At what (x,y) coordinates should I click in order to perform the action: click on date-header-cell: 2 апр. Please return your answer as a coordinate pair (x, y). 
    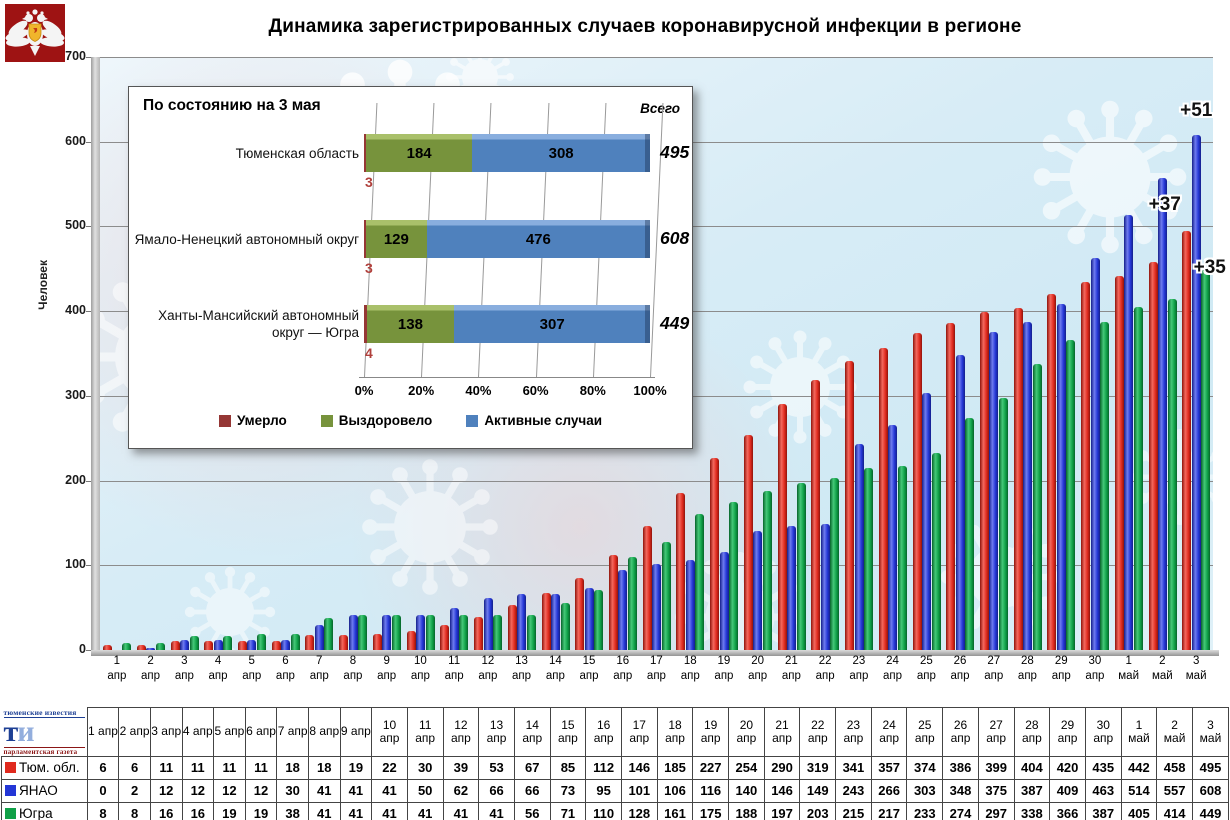
    Looking at the image, I should click on (134, 732).